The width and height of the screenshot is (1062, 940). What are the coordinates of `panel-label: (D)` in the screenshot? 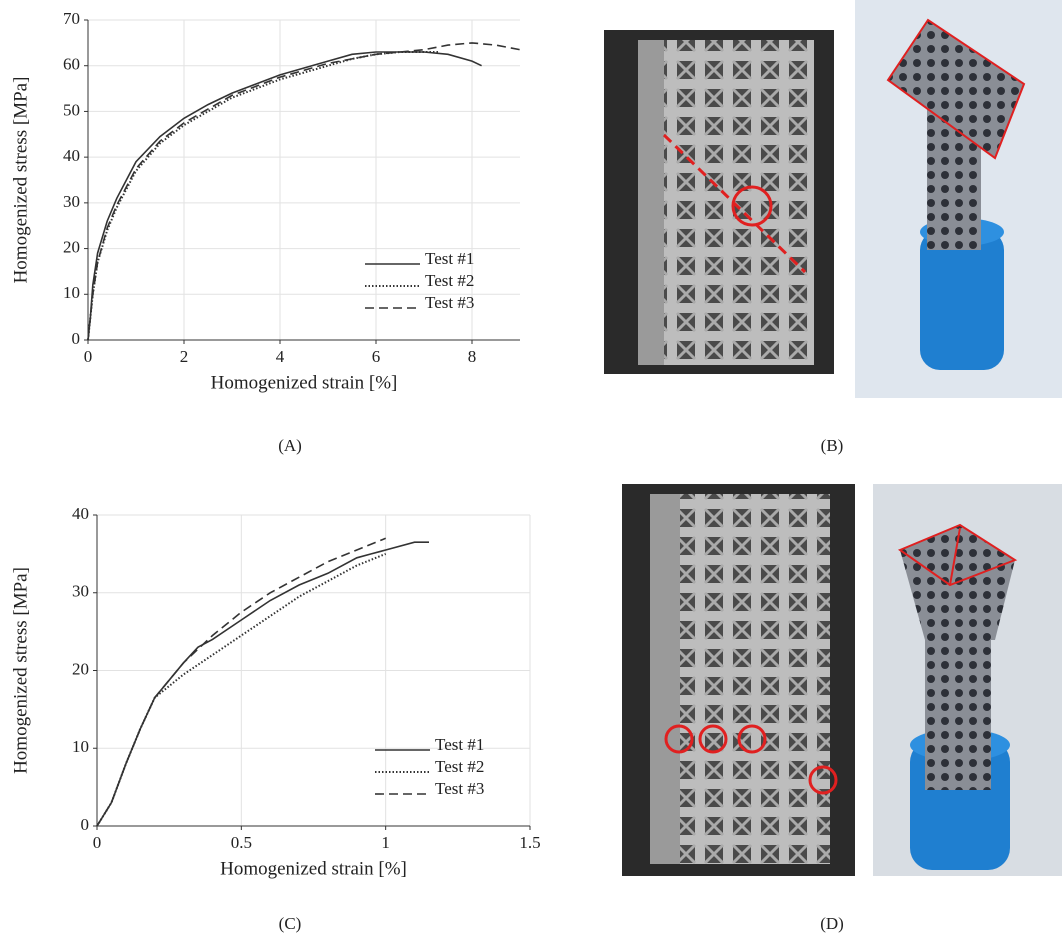 It's located at (832, 923).